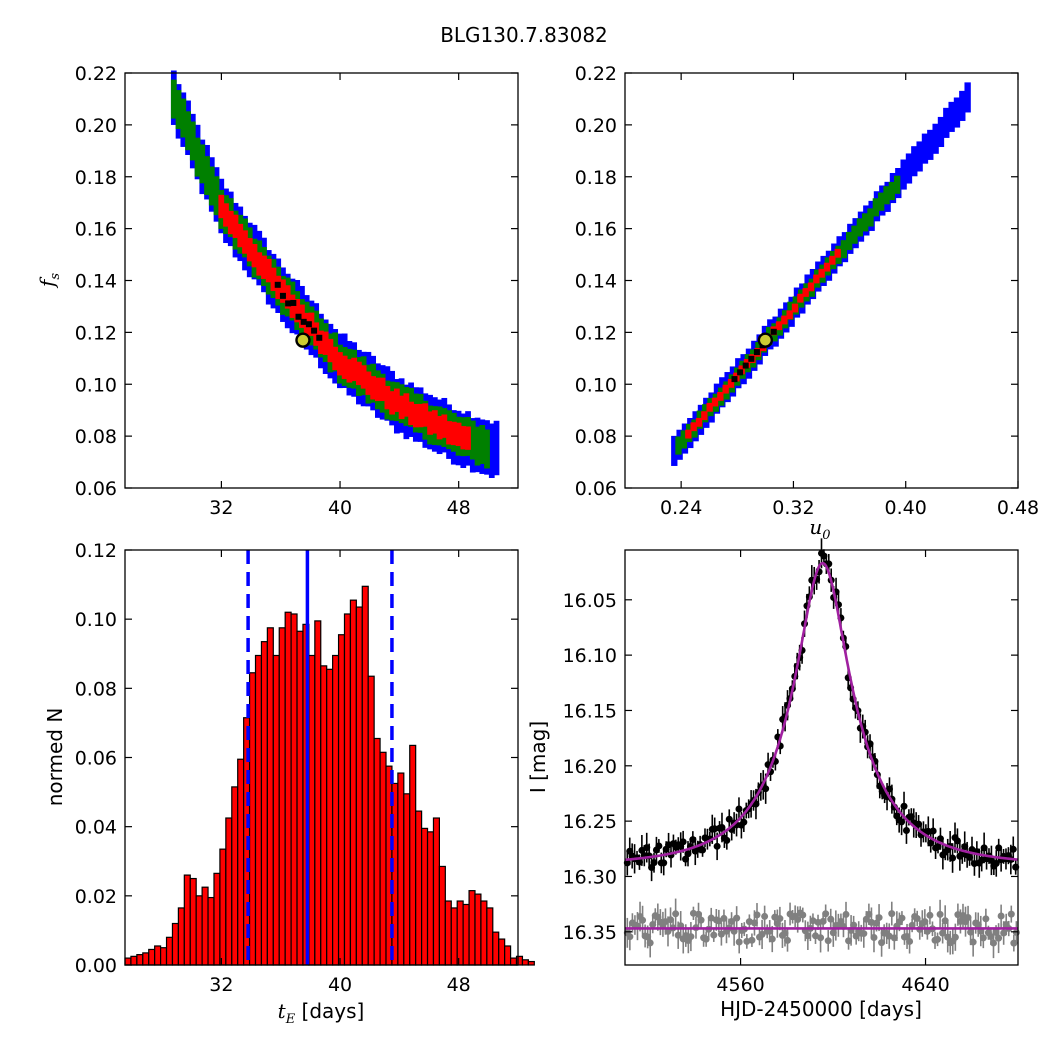  I want to click on x-tick-label: 0.32, so click(793, 508).